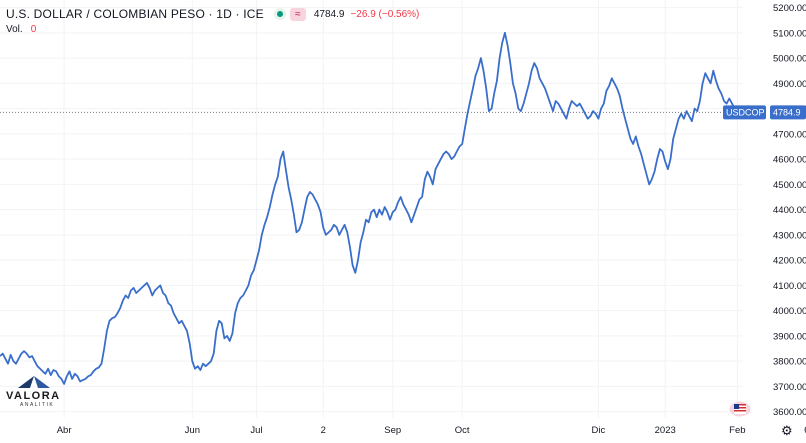 The width and height of the screenshot is (806, 443). I want to click on x-tick-label: Oct, so click(462, 430).